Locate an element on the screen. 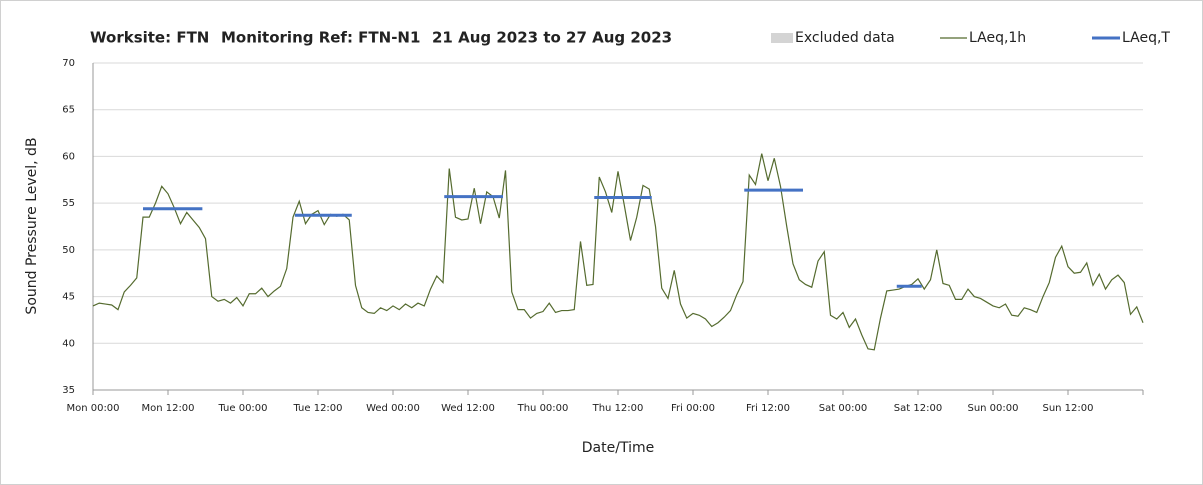  x-tick-label: Wed 12:00 is located at coordinates (468, 408).